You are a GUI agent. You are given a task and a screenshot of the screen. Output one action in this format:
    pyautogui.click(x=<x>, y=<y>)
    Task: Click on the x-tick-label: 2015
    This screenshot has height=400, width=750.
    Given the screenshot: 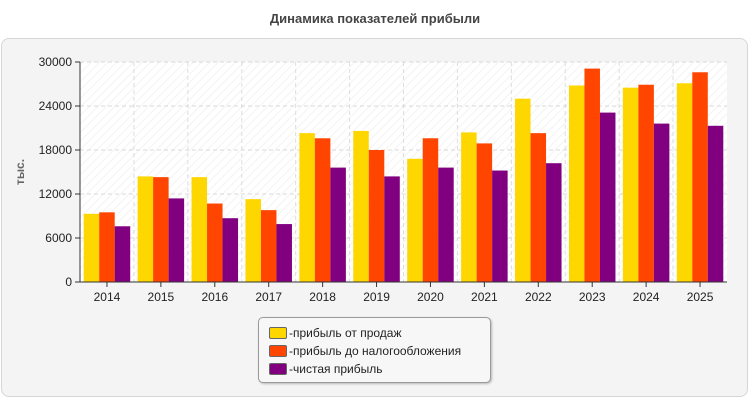 What is the action you would take?
    pyautogui.click(x=161, y=297)
    